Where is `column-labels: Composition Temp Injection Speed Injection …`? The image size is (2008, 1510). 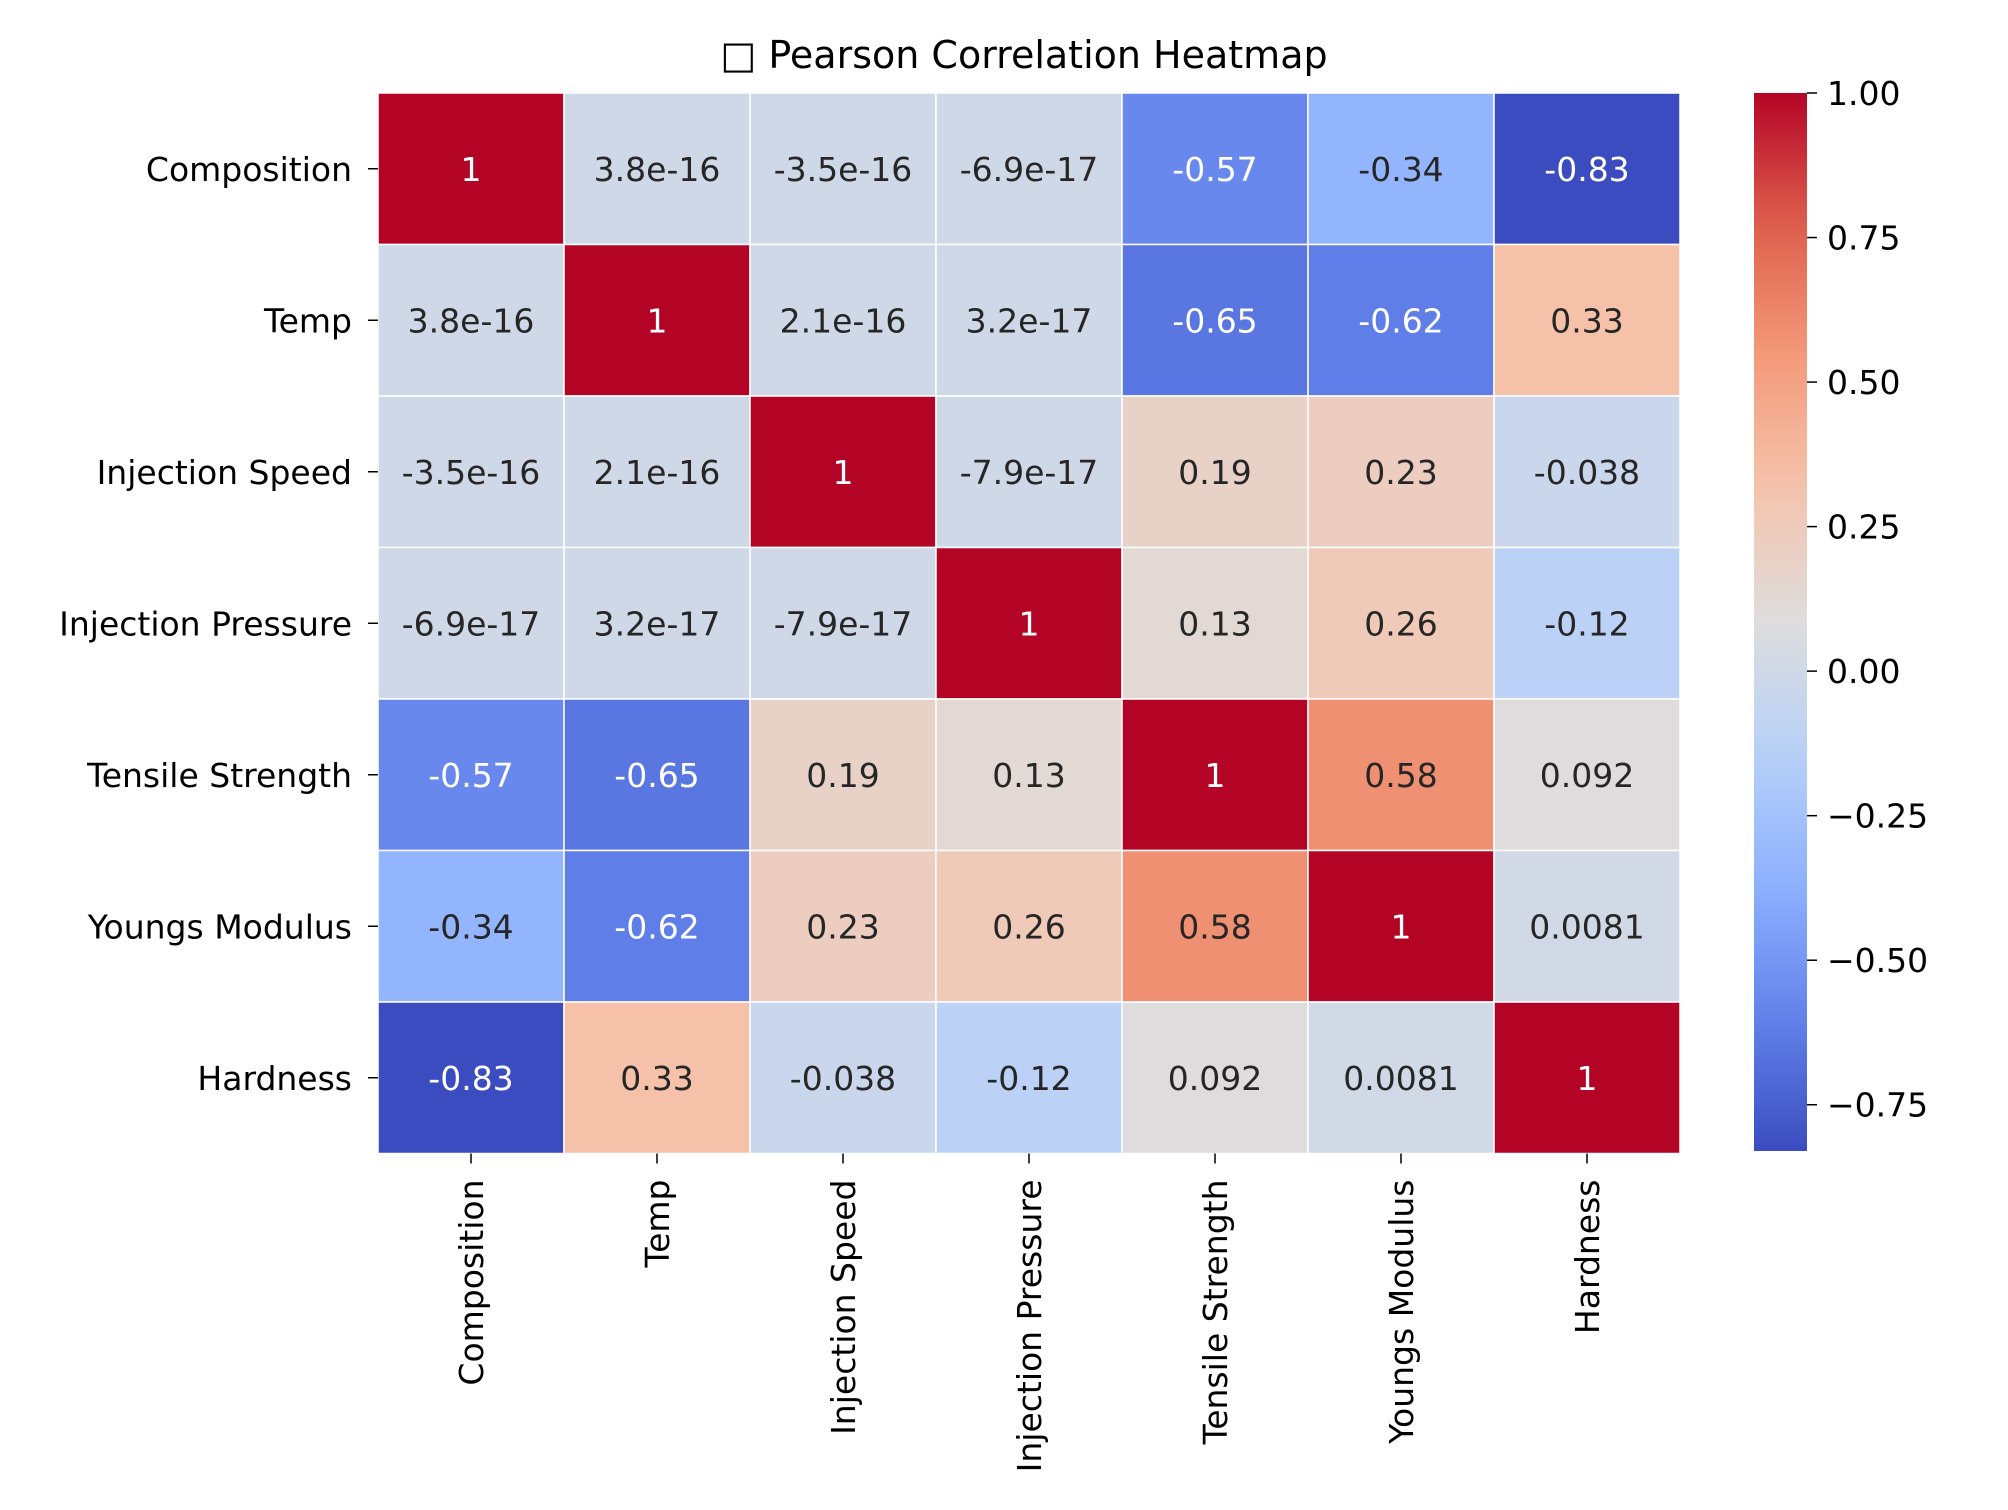 column-labels: Composition Temp Injection Speed Injection … is located at coordinates (1029, 1313).